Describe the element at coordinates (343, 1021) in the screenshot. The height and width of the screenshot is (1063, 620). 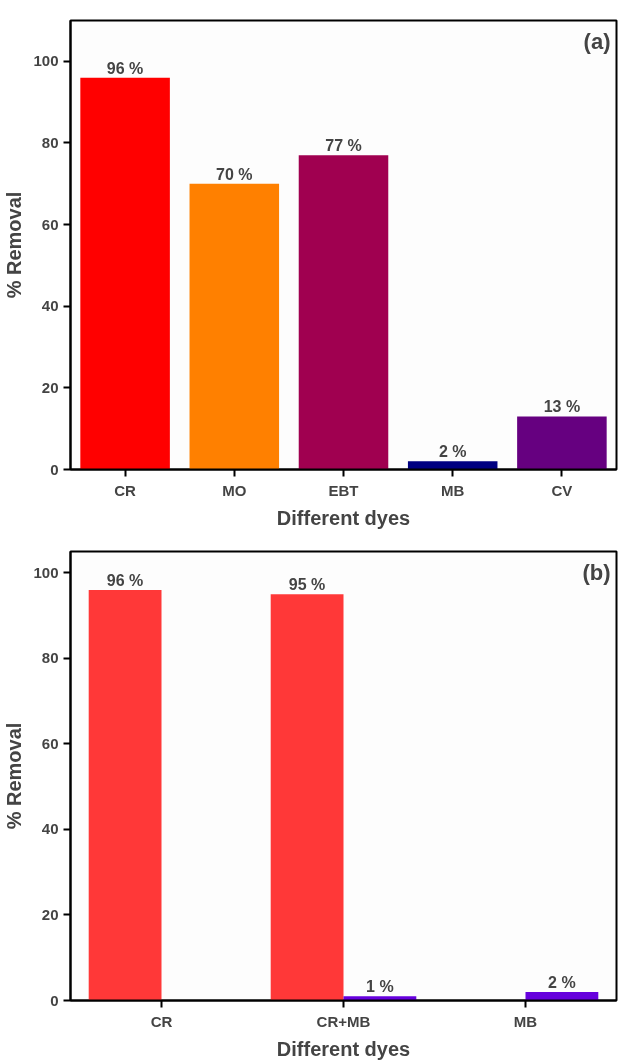
I see `x-tick-label: CR+MB` at that location.